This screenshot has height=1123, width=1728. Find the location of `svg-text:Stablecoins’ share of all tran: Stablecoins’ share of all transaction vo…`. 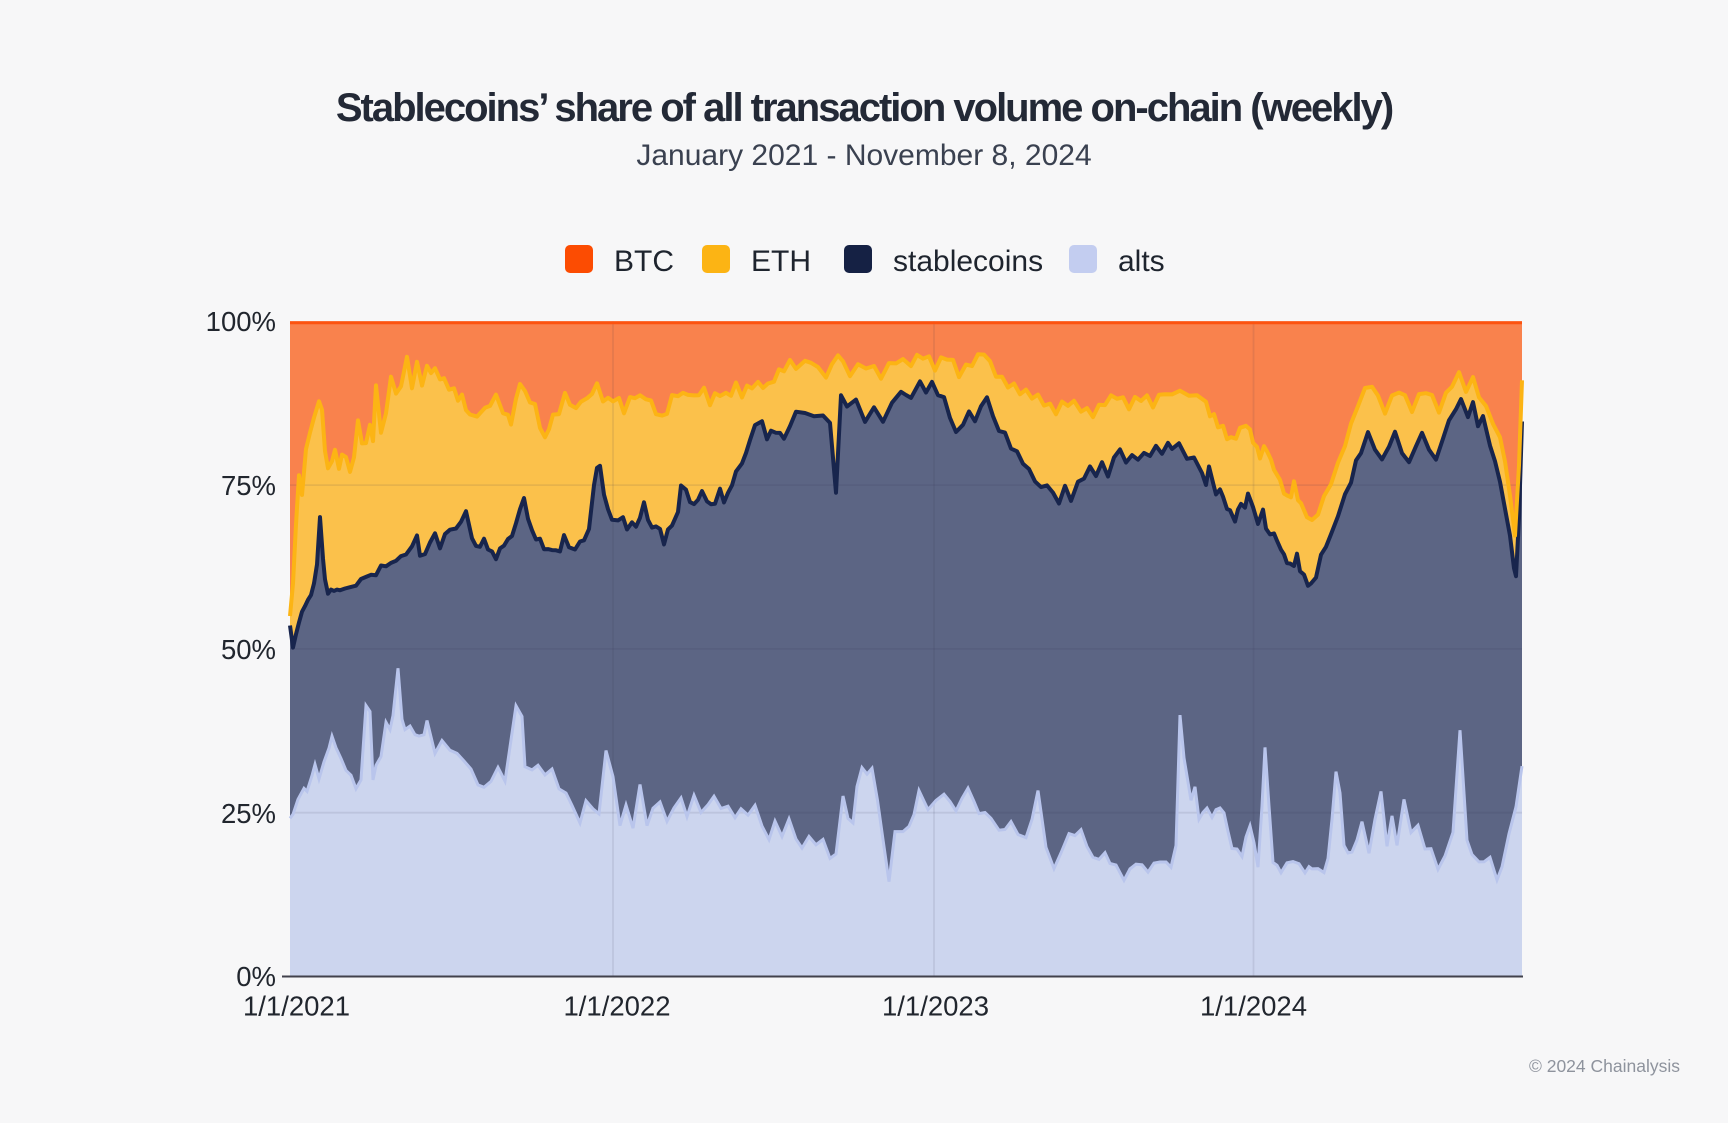

svg-text:Stablecoins’ share of all tran: Stablecoins’ share of all transaction vo… is located at coordinates (864, 108).